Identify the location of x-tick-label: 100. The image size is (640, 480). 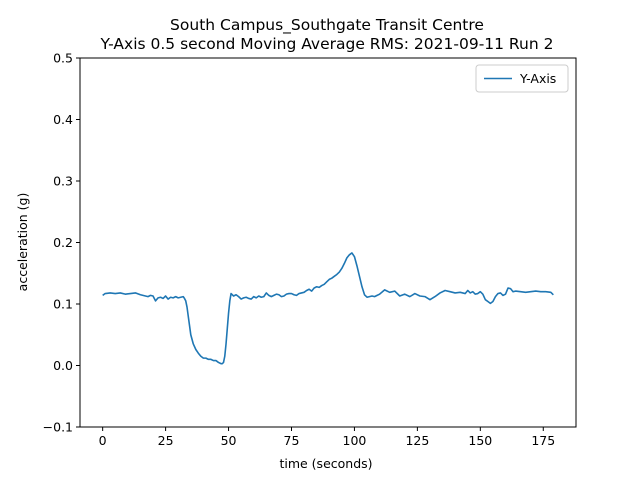
(355, 440).